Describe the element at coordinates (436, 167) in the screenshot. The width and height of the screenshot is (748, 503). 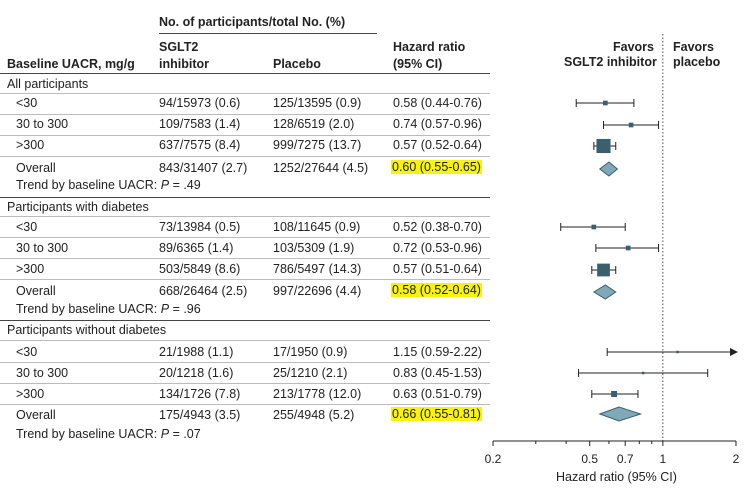
I see `hr-cell-overall: 0.60 (0.55-0.65)` at that location.